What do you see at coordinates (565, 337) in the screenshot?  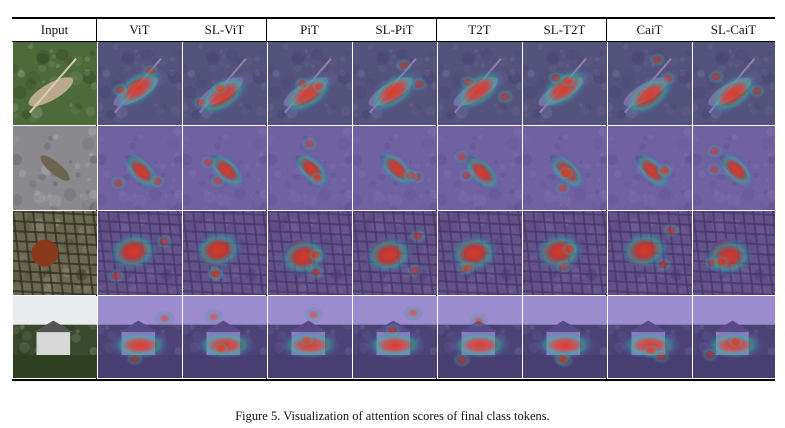 I see `attention-map-sl-t2t-house` at bounding box center [565, 337].